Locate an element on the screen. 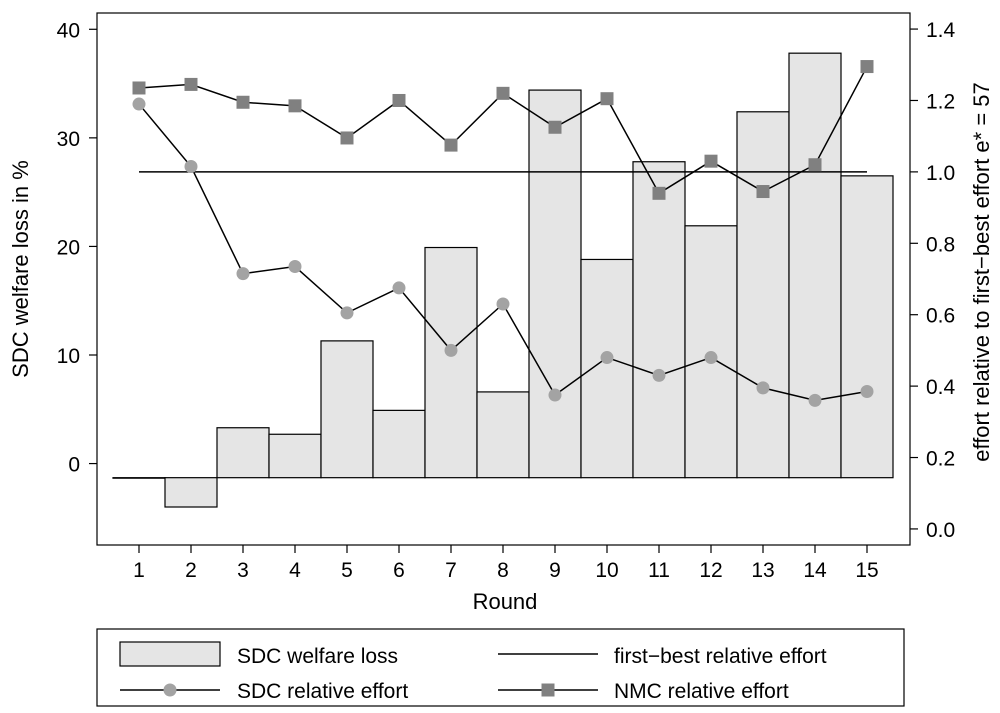 Image resolution: width=1000 pixels, height=713 pixels. x-tick-label-14: 14 is located at coordinates (815, 570).